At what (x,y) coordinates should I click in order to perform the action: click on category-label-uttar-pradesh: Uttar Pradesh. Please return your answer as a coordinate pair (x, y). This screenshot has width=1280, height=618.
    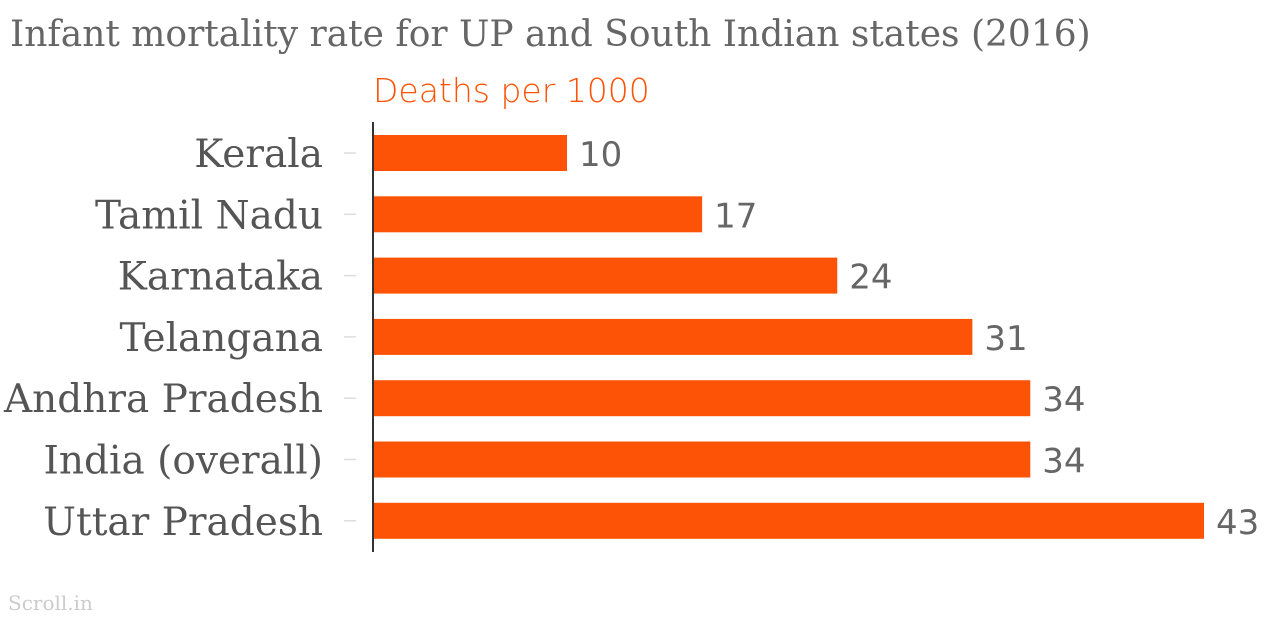
    Looking at the image, I should click on (183, 522).